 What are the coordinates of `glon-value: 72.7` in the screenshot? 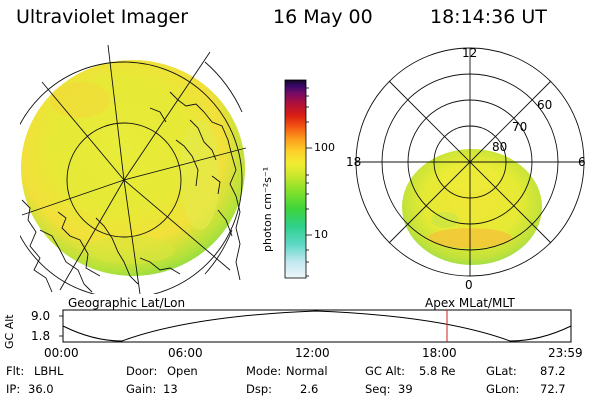 It's located at (553, 389).